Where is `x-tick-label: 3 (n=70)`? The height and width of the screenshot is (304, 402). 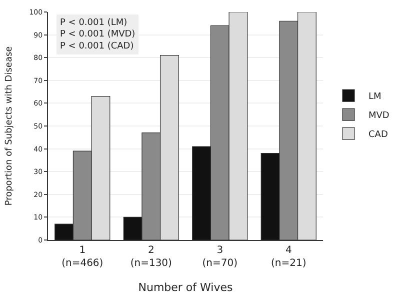 x-tick-label: 3 (n=70) is located at coordinates (220, 257).